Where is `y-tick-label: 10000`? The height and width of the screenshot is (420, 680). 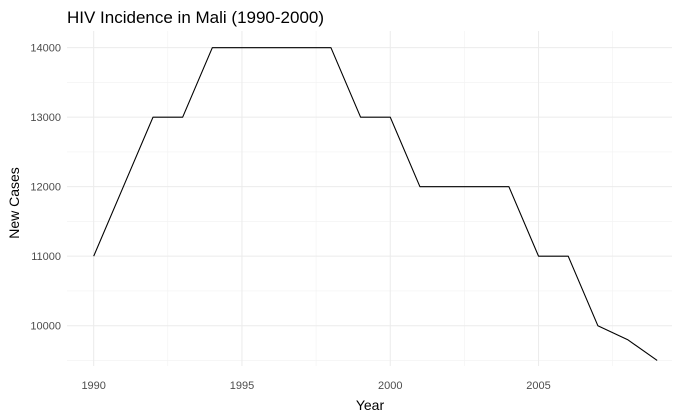
y-tick-label: 10000 is located at coordinates (45, 327).